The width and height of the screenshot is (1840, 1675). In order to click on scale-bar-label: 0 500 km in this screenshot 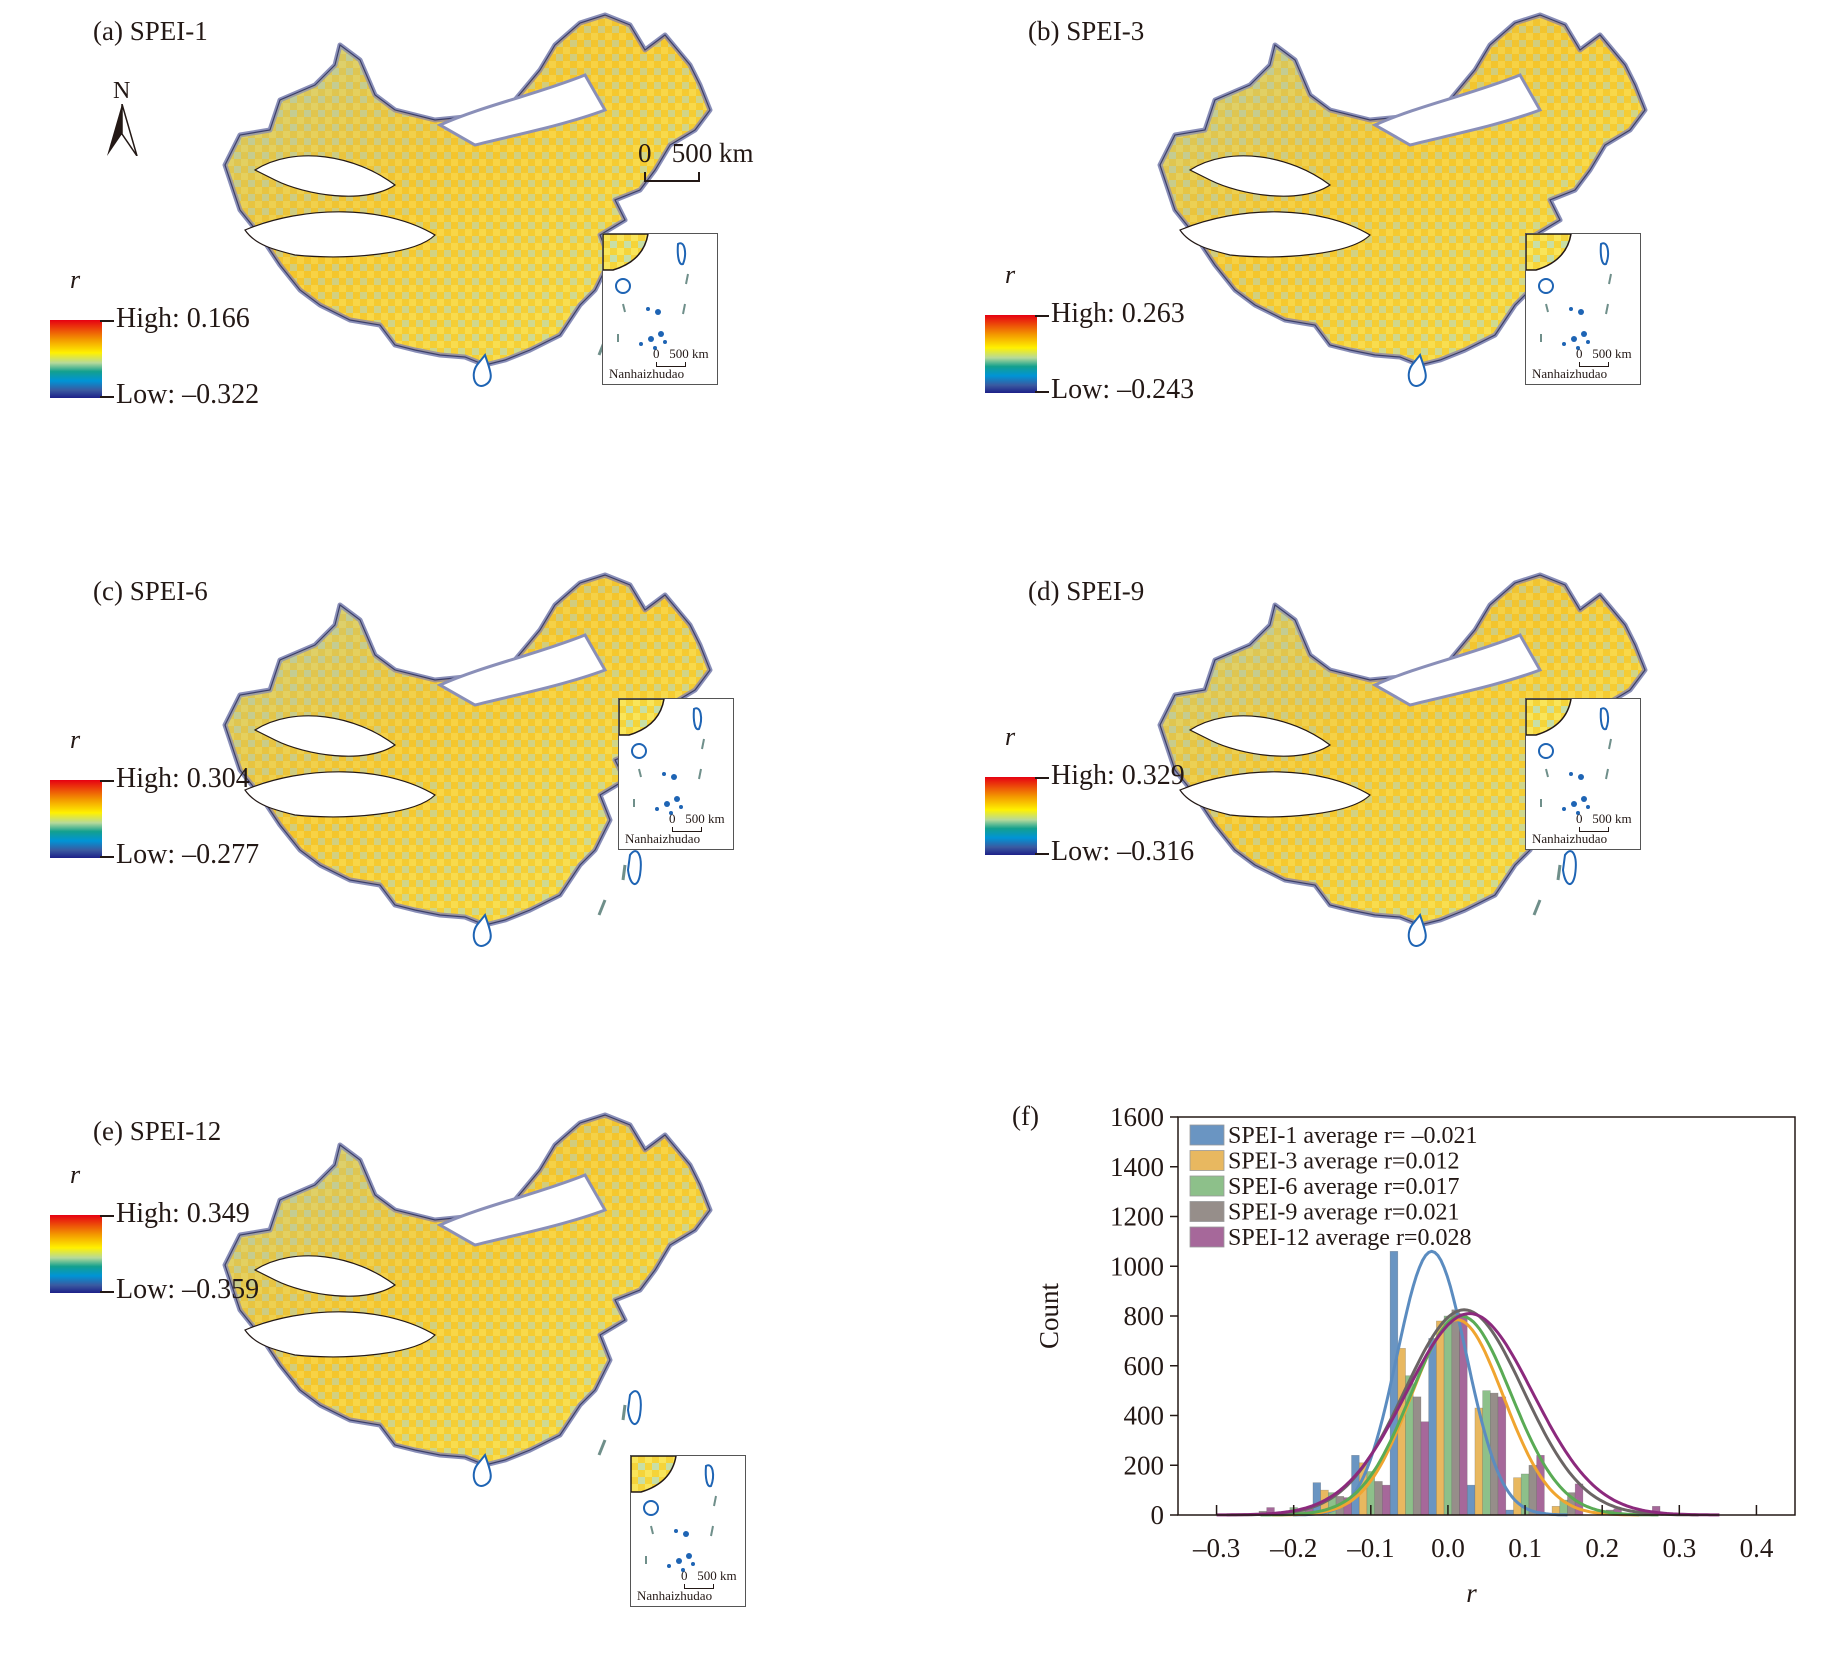, I will do `click(696, 153)`.